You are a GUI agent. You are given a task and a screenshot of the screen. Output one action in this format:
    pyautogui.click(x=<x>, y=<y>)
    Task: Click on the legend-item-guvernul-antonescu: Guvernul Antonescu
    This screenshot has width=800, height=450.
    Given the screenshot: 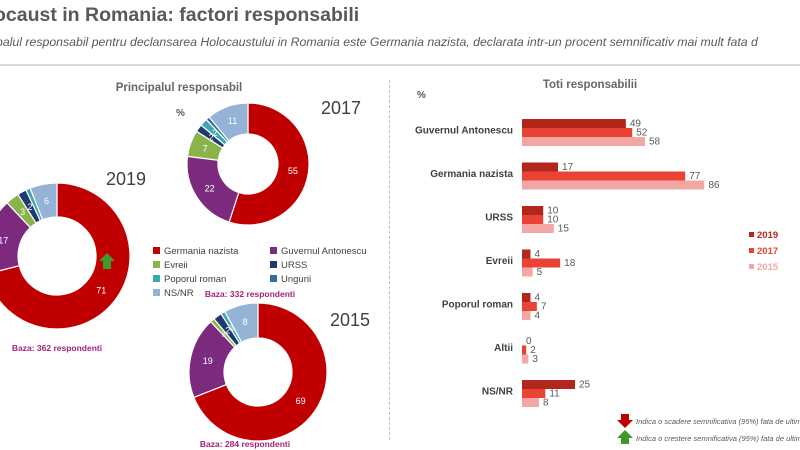 What is the action you would take?
    pyautogui.click(x=318, y=251)
    